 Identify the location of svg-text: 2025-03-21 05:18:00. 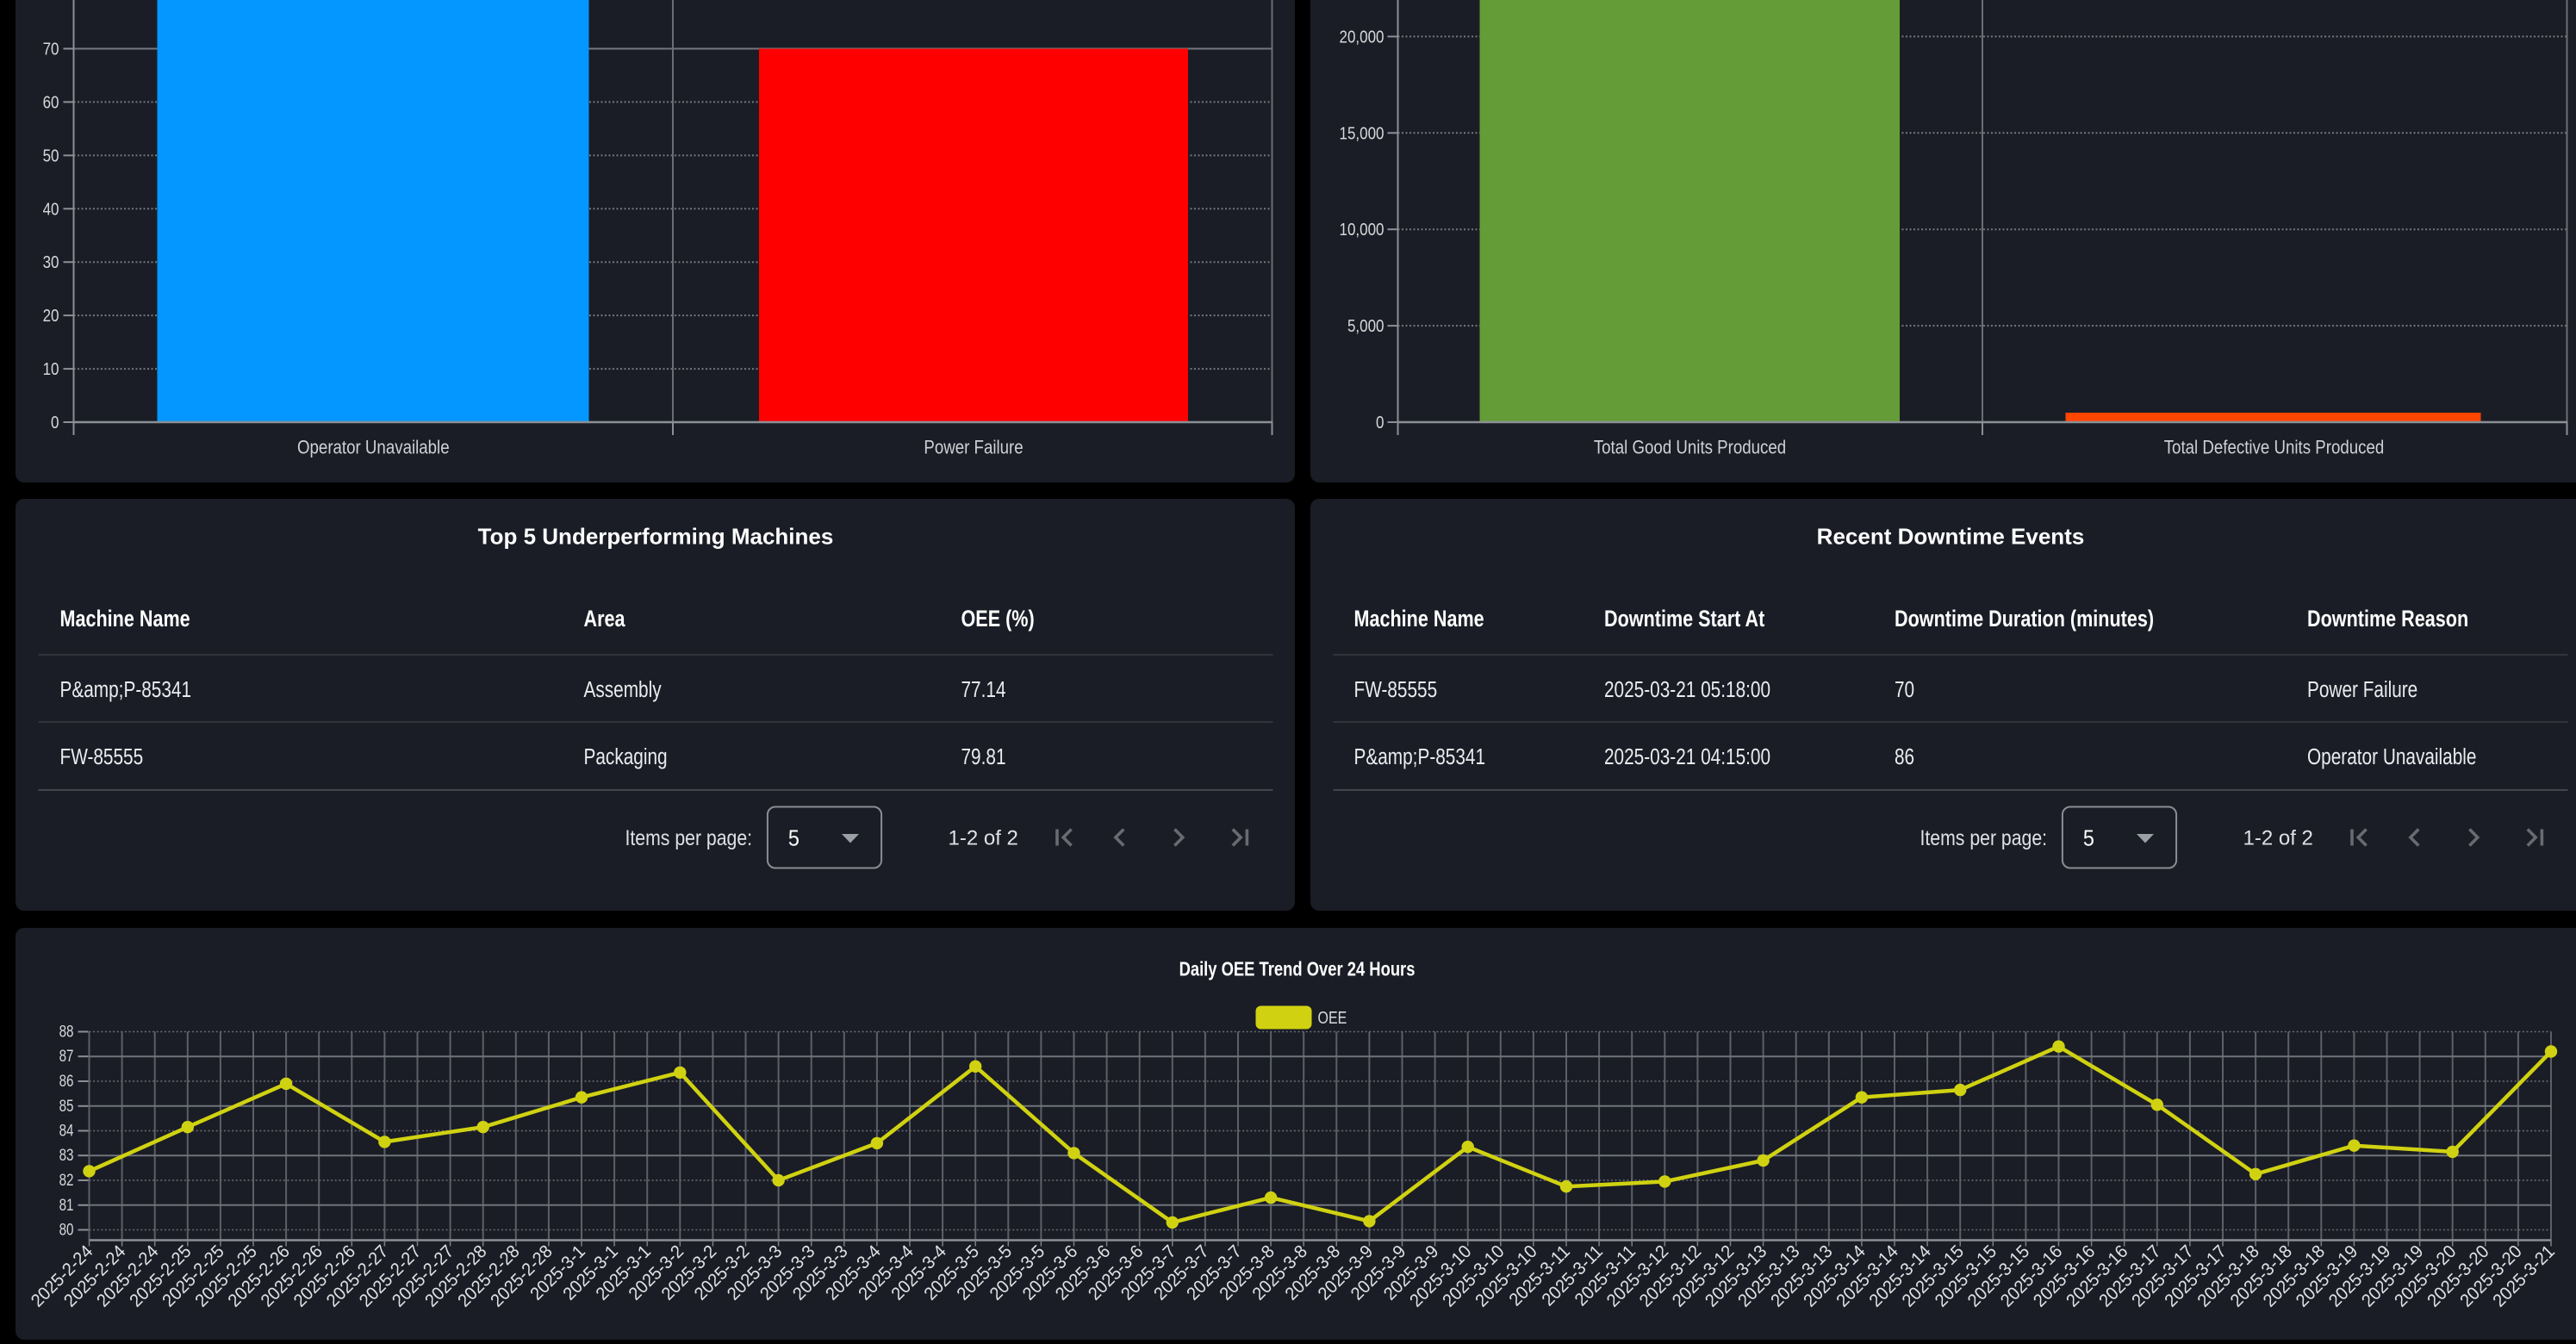
(1687, 690).